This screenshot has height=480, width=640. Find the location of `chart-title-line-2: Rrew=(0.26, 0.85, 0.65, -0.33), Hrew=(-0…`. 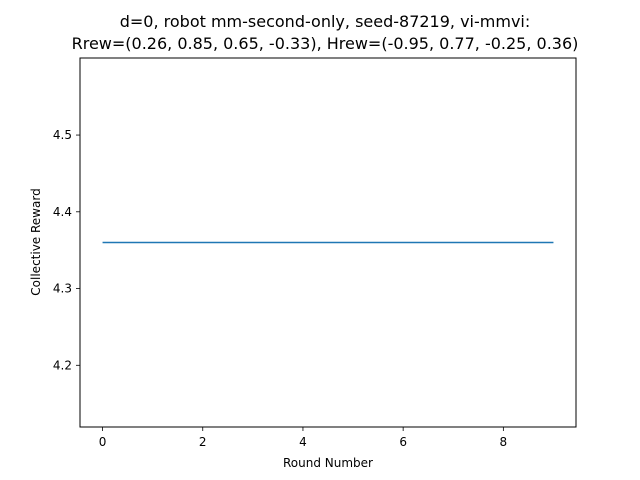

chart-title-line-2: Rrew=(0.26, 0.85, 0.65, -0.33), Hrew=(-0… is located at coordinates (325, 43).